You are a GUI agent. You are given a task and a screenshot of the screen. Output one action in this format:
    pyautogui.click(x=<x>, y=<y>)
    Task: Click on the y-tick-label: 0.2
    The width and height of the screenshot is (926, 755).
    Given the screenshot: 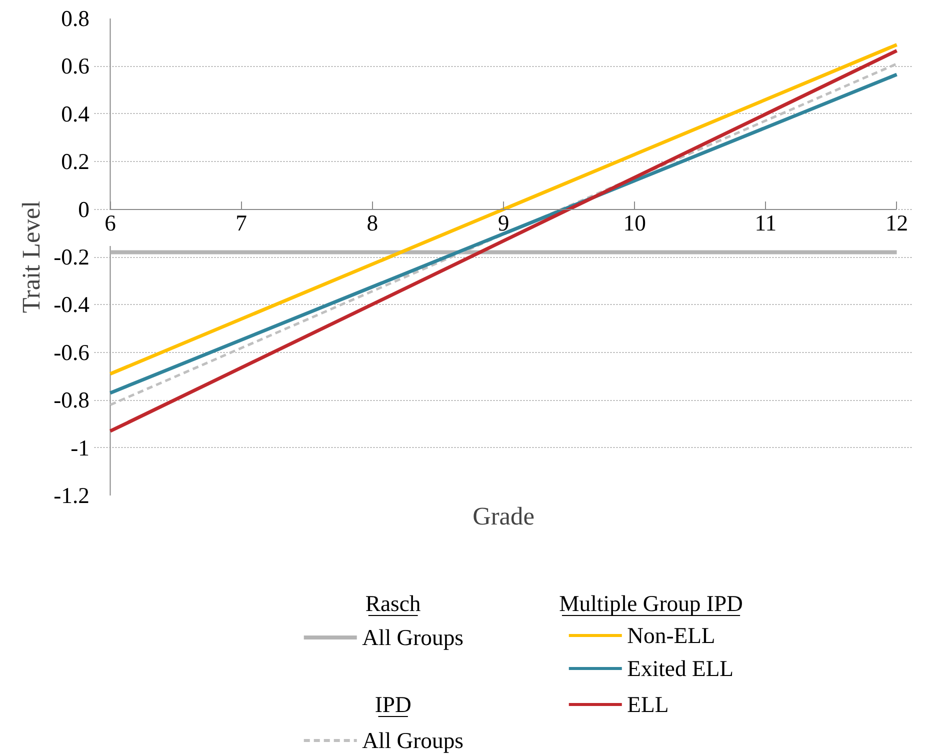 What is the action you would take?
    pyautogui.click(x=75, y=161)
    